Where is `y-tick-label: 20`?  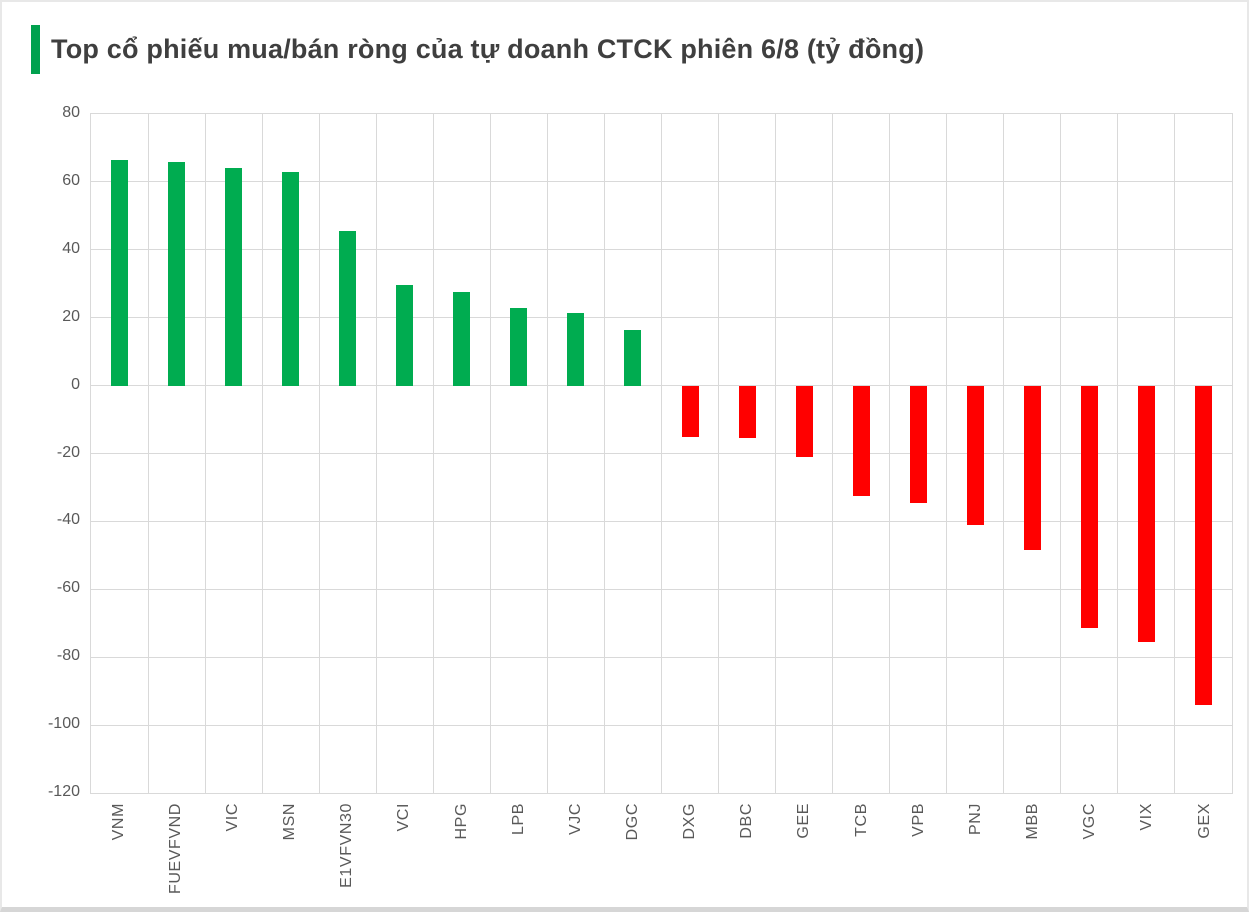 y-tick-label: 20 is located at coordinates (71, 316).